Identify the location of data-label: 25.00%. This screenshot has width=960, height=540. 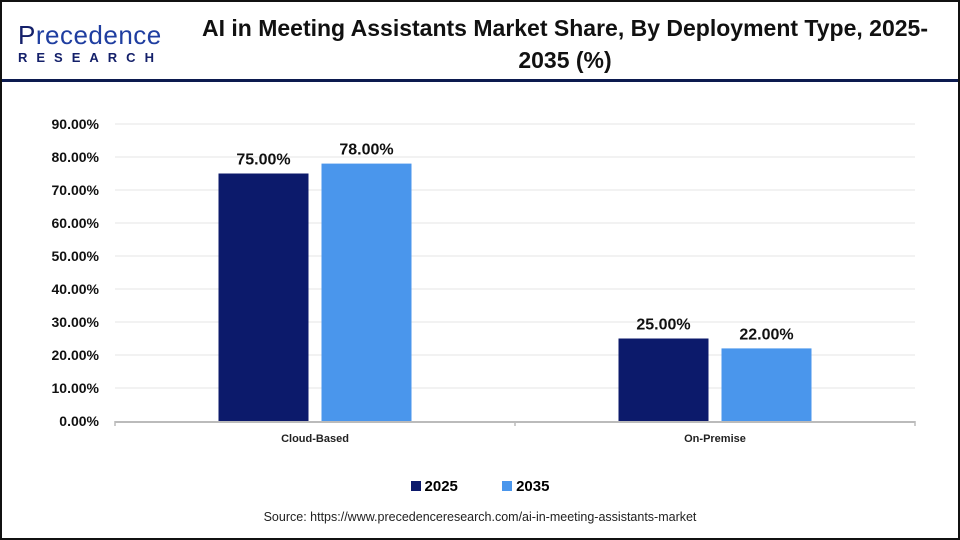
(663, 325).